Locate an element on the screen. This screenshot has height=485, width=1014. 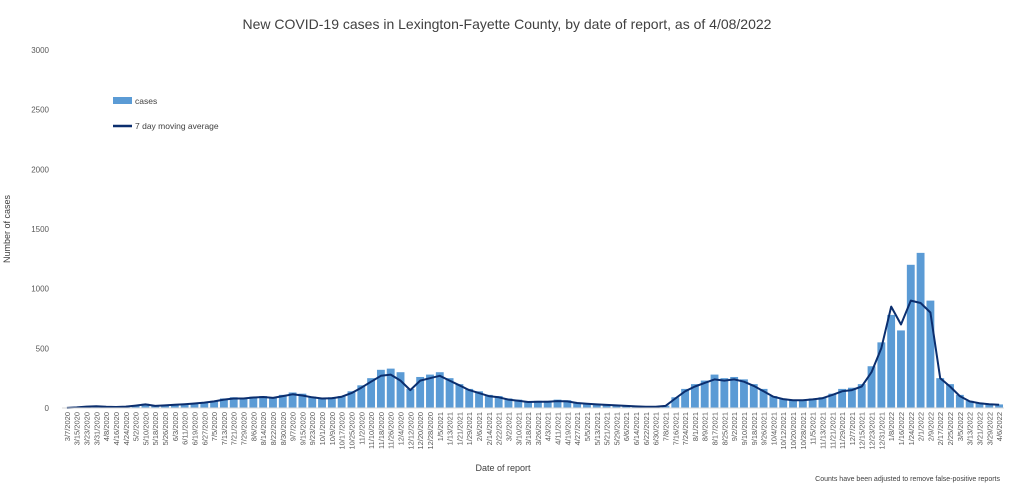
y-tick-label: 0 is located at coordinates (47, 408).